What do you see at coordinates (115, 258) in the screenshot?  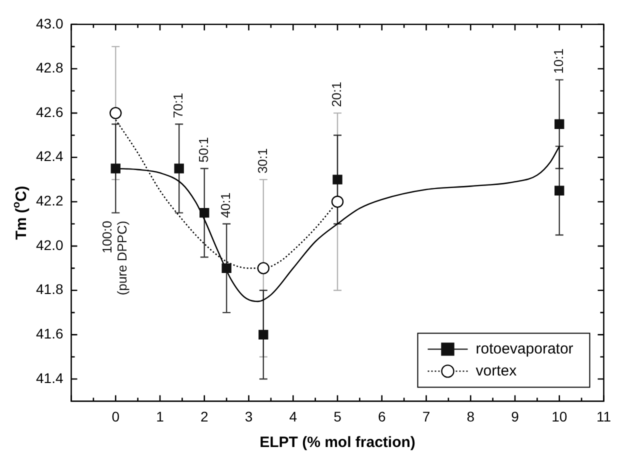 I see `annotation: 100:0 (pure DPPC)` at bounding box center [115, 258].